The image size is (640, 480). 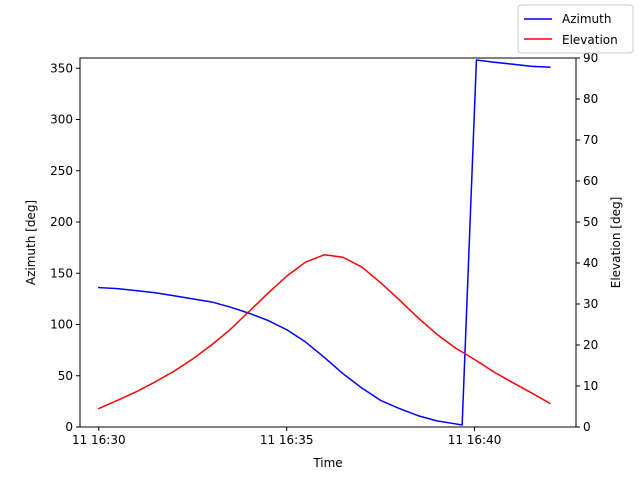 I want to click on y-tick-label-right-7: 70, so click(x=590, y=140).